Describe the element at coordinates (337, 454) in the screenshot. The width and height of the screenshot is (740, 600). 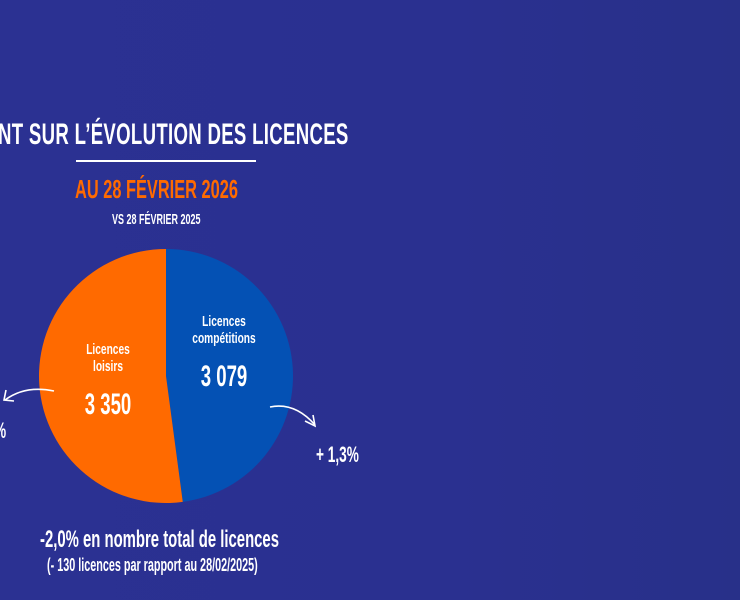
I see `competitions-change: + 1,3%` at that location.